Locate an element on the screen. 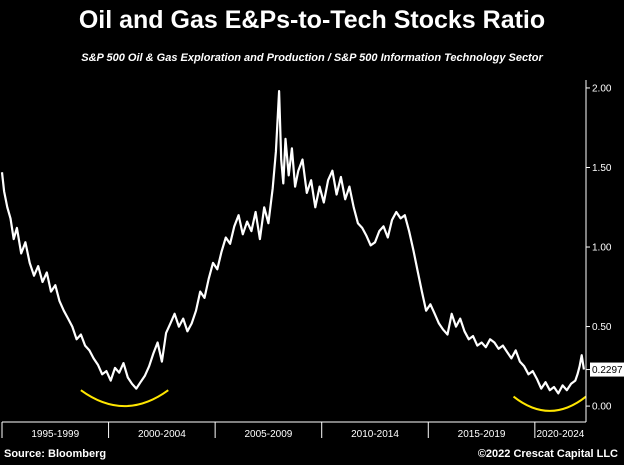  chart-title: Oil and Gas E&Ps-to-Tech Stocks Ratio is located at coordinates (312, 20).